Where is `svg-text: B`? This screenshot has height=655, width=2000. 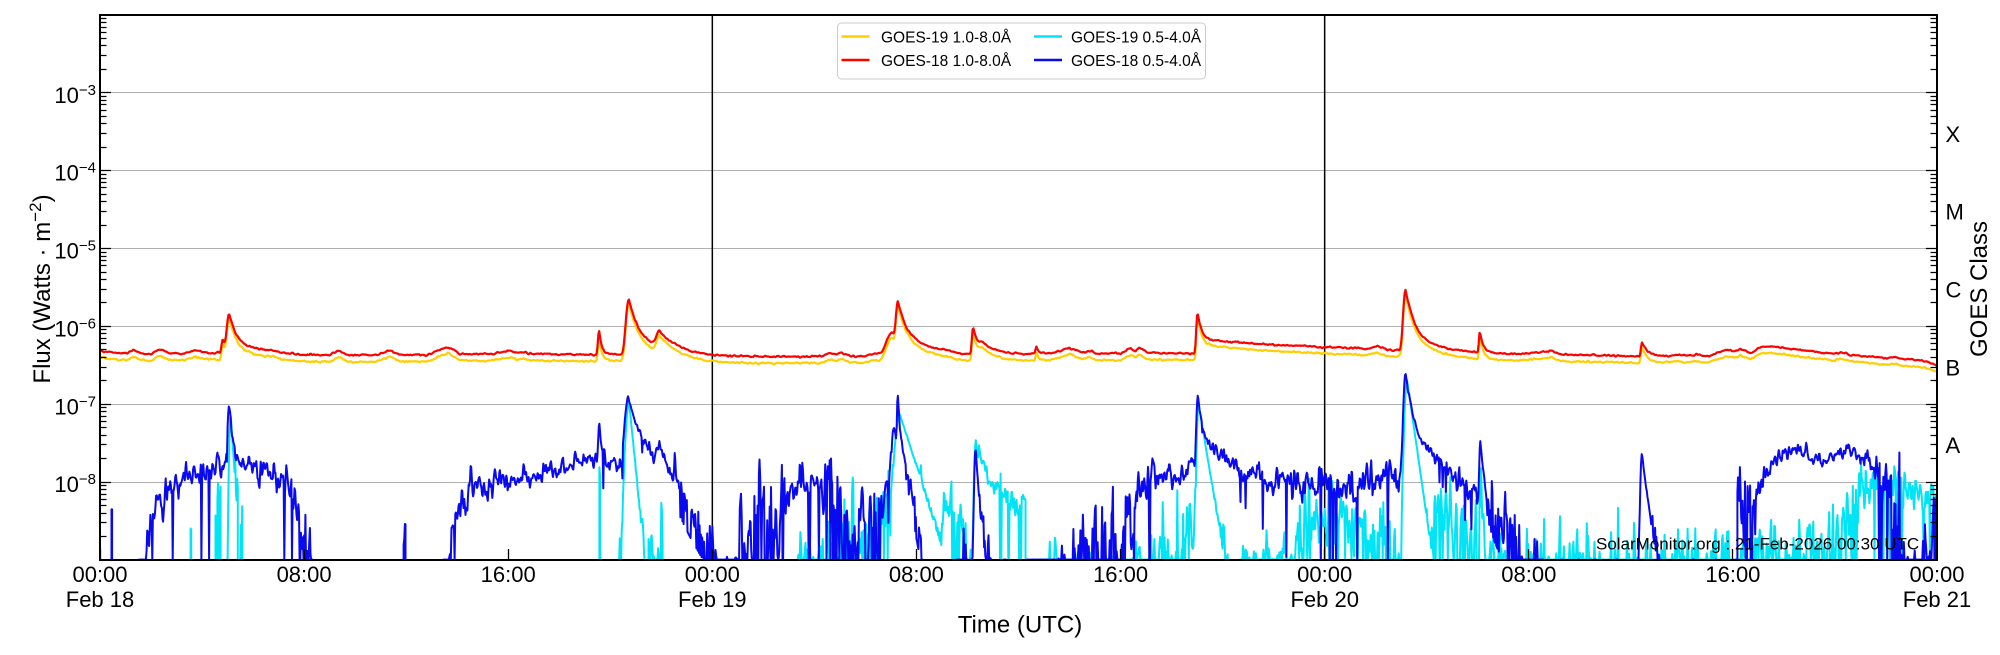
svg-text: B is located at coordinates (1953, 367).